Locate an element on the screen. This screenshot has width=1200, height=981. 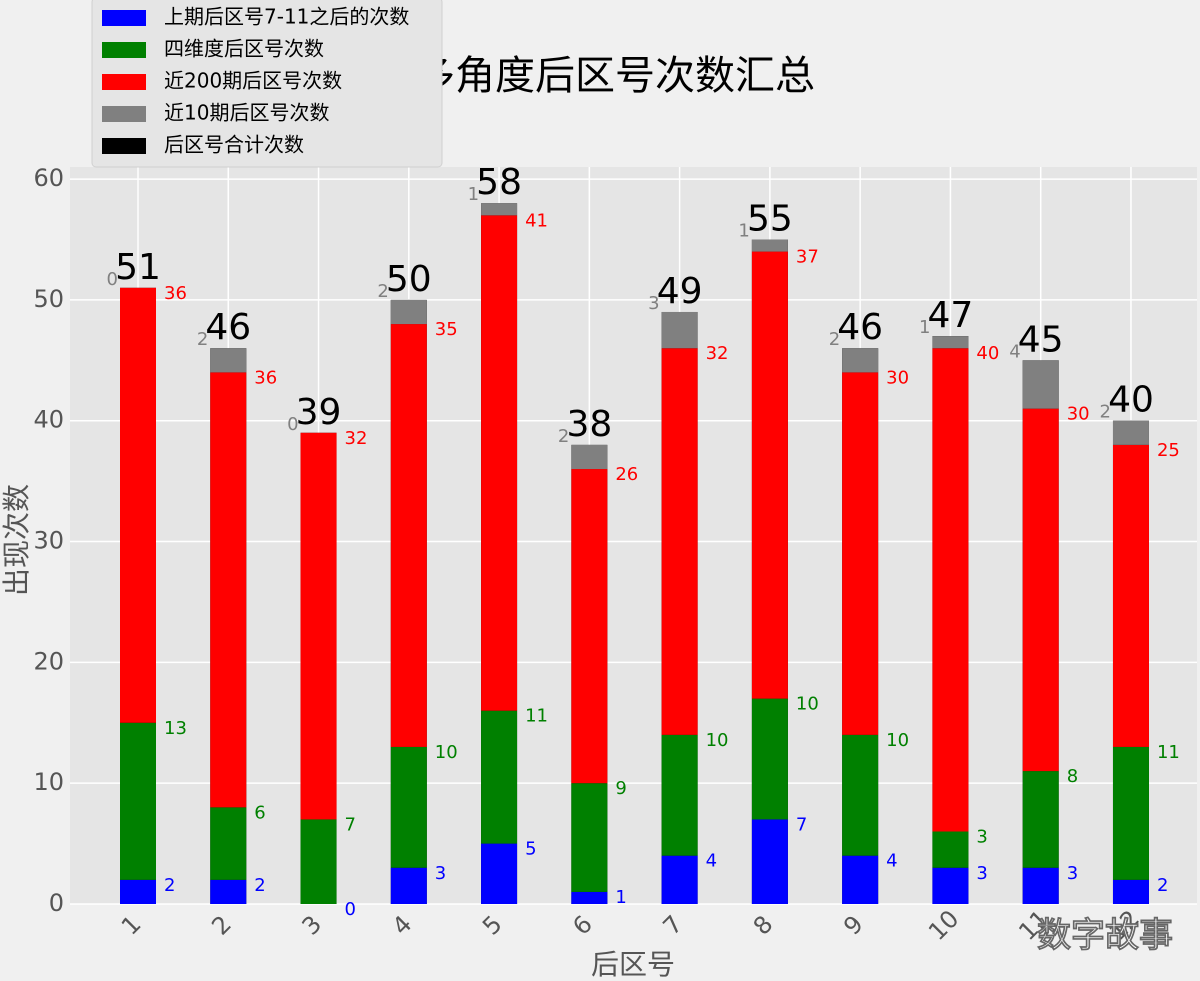
x-tick-label: 2 is located at coordinates (221, 925).